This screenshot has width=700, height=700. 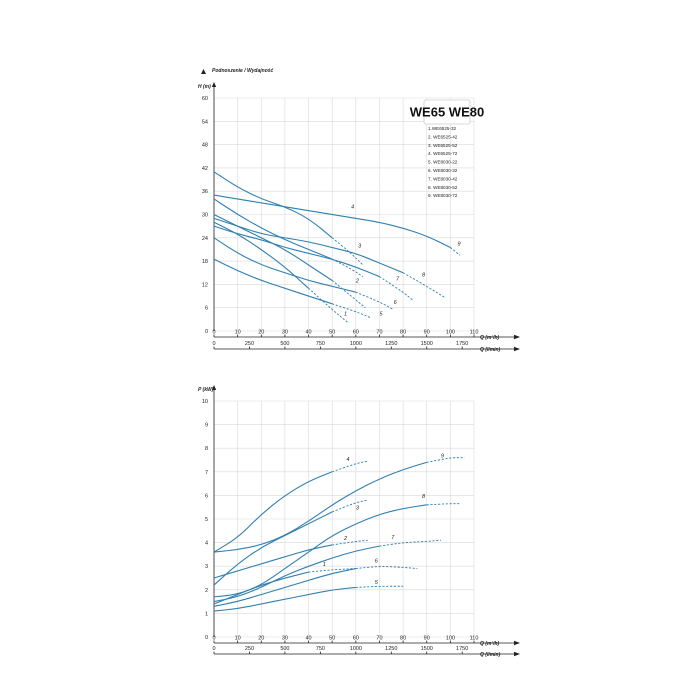 What do you see at coordinates (205, 262) in the screenshot?
I see `y-tick-label: 18` at bounding box center [205, 262].